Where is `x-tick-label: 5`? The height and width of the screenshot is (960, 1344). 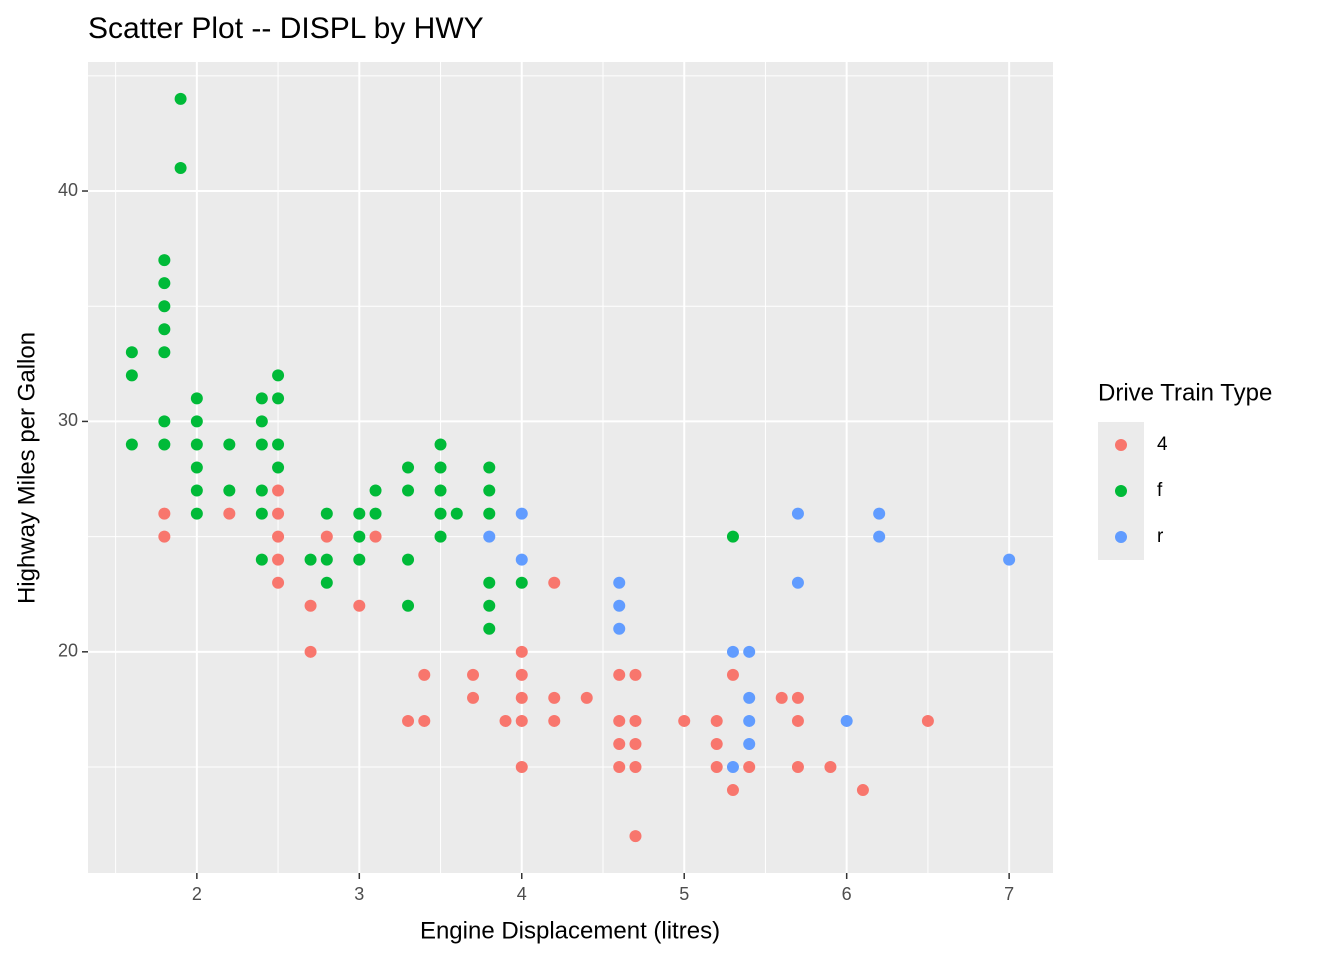
x-tick-label: 5 is located at coordinates (684, 894).